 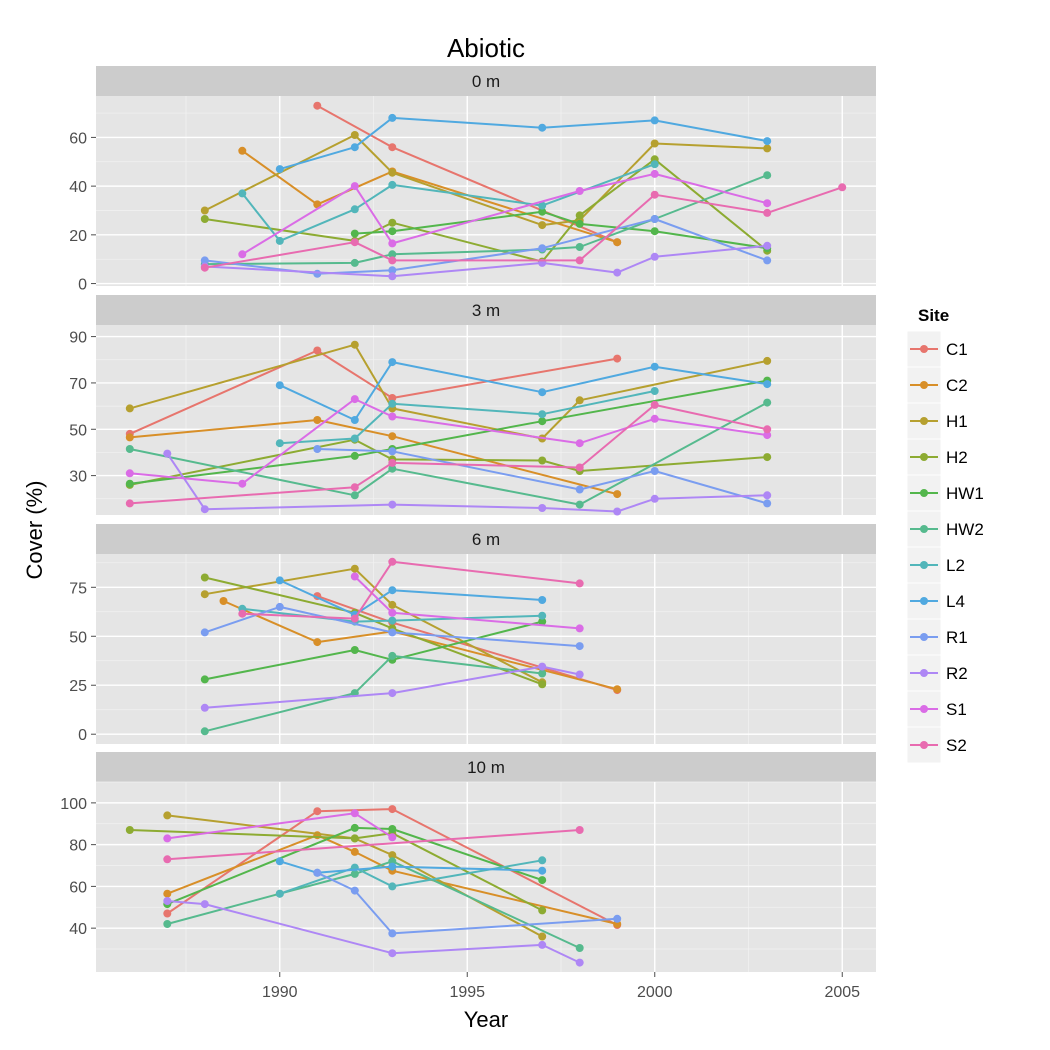 I want to click on series-line-h2, so click(x=336, y=870).